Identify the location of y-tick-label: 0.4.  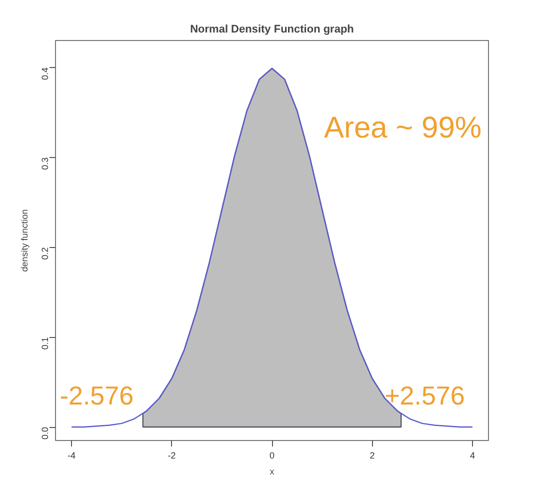
(45, 73).